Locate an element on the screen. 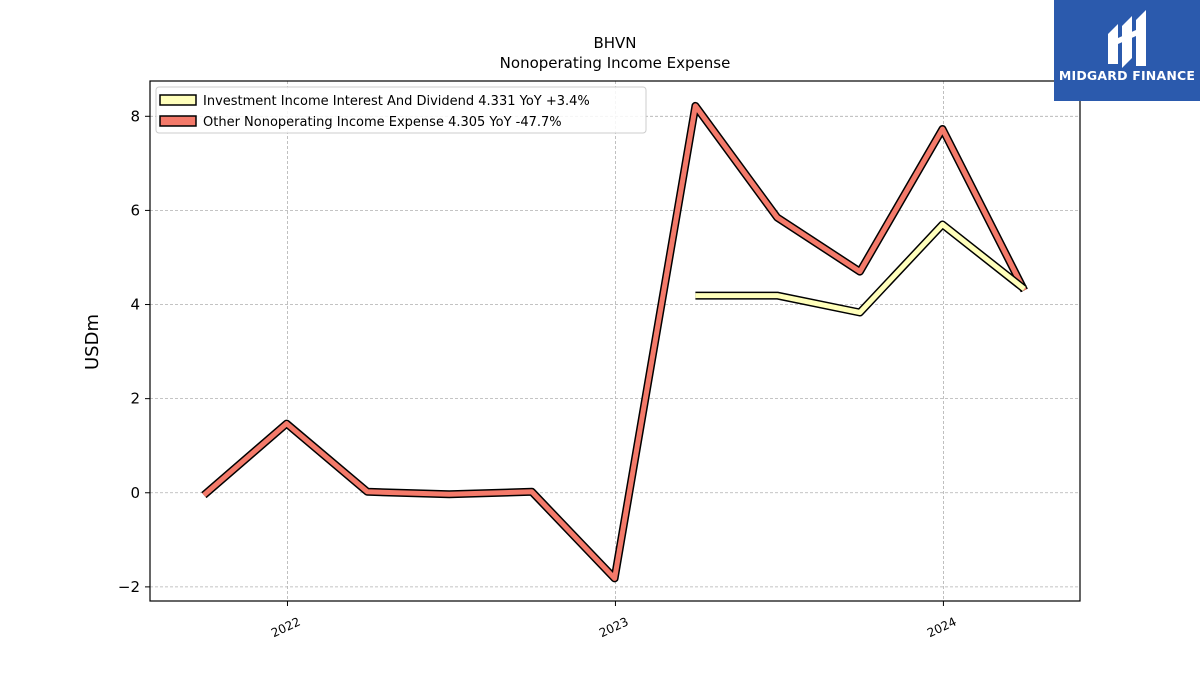  y-axis-label: USDm is located at coordinates (92, 342).